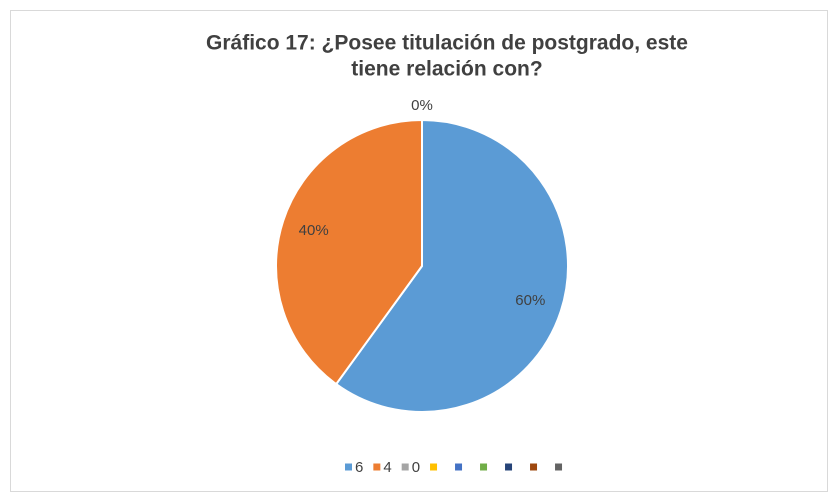 The width and height of the screenshot is (838, 502). Describe the element at coordinates (359, 467) in the screenshot. I see `legend-label: 6` at that location.